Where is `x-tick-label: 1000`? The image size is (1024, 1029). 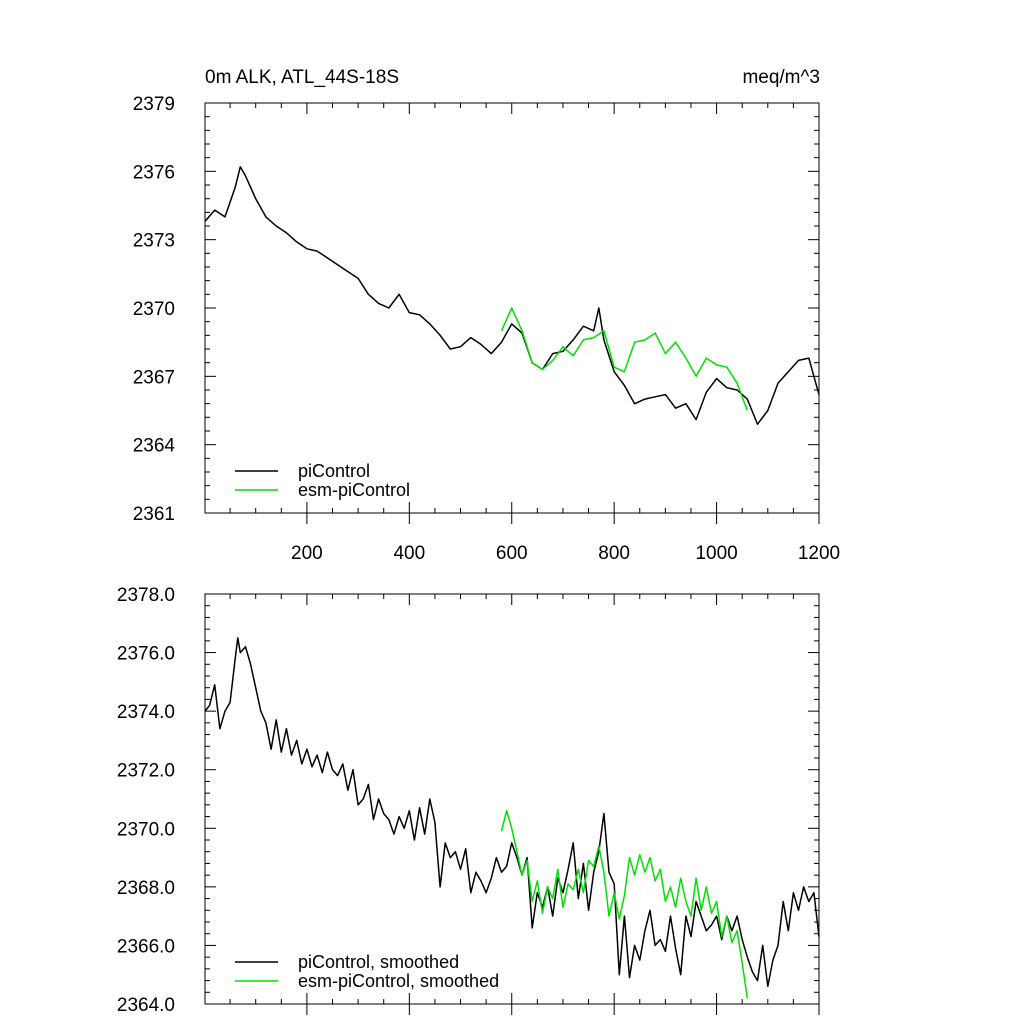 x-tick-label: 1000 is located at coordinates (716, 553).